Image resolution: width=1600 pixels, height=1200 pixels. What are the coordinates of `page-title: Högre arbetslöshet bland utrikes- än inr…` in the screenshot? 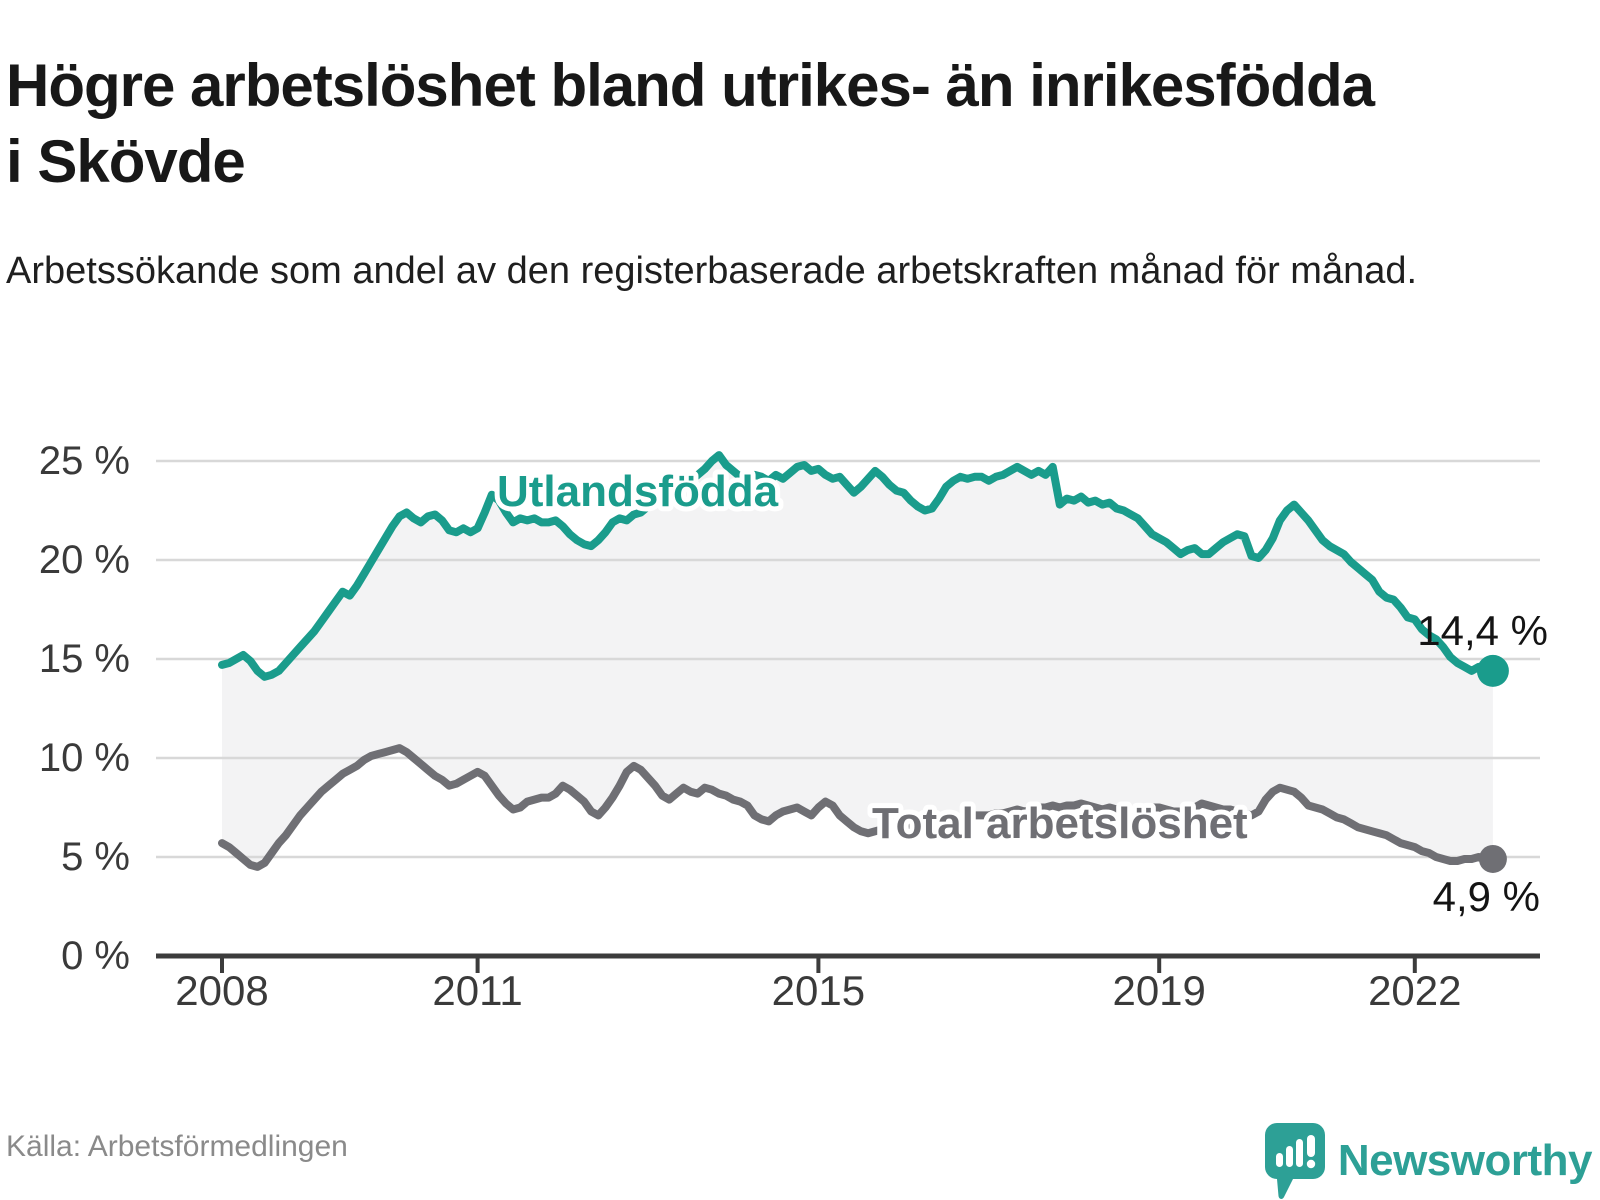 It's located at (690, 124).